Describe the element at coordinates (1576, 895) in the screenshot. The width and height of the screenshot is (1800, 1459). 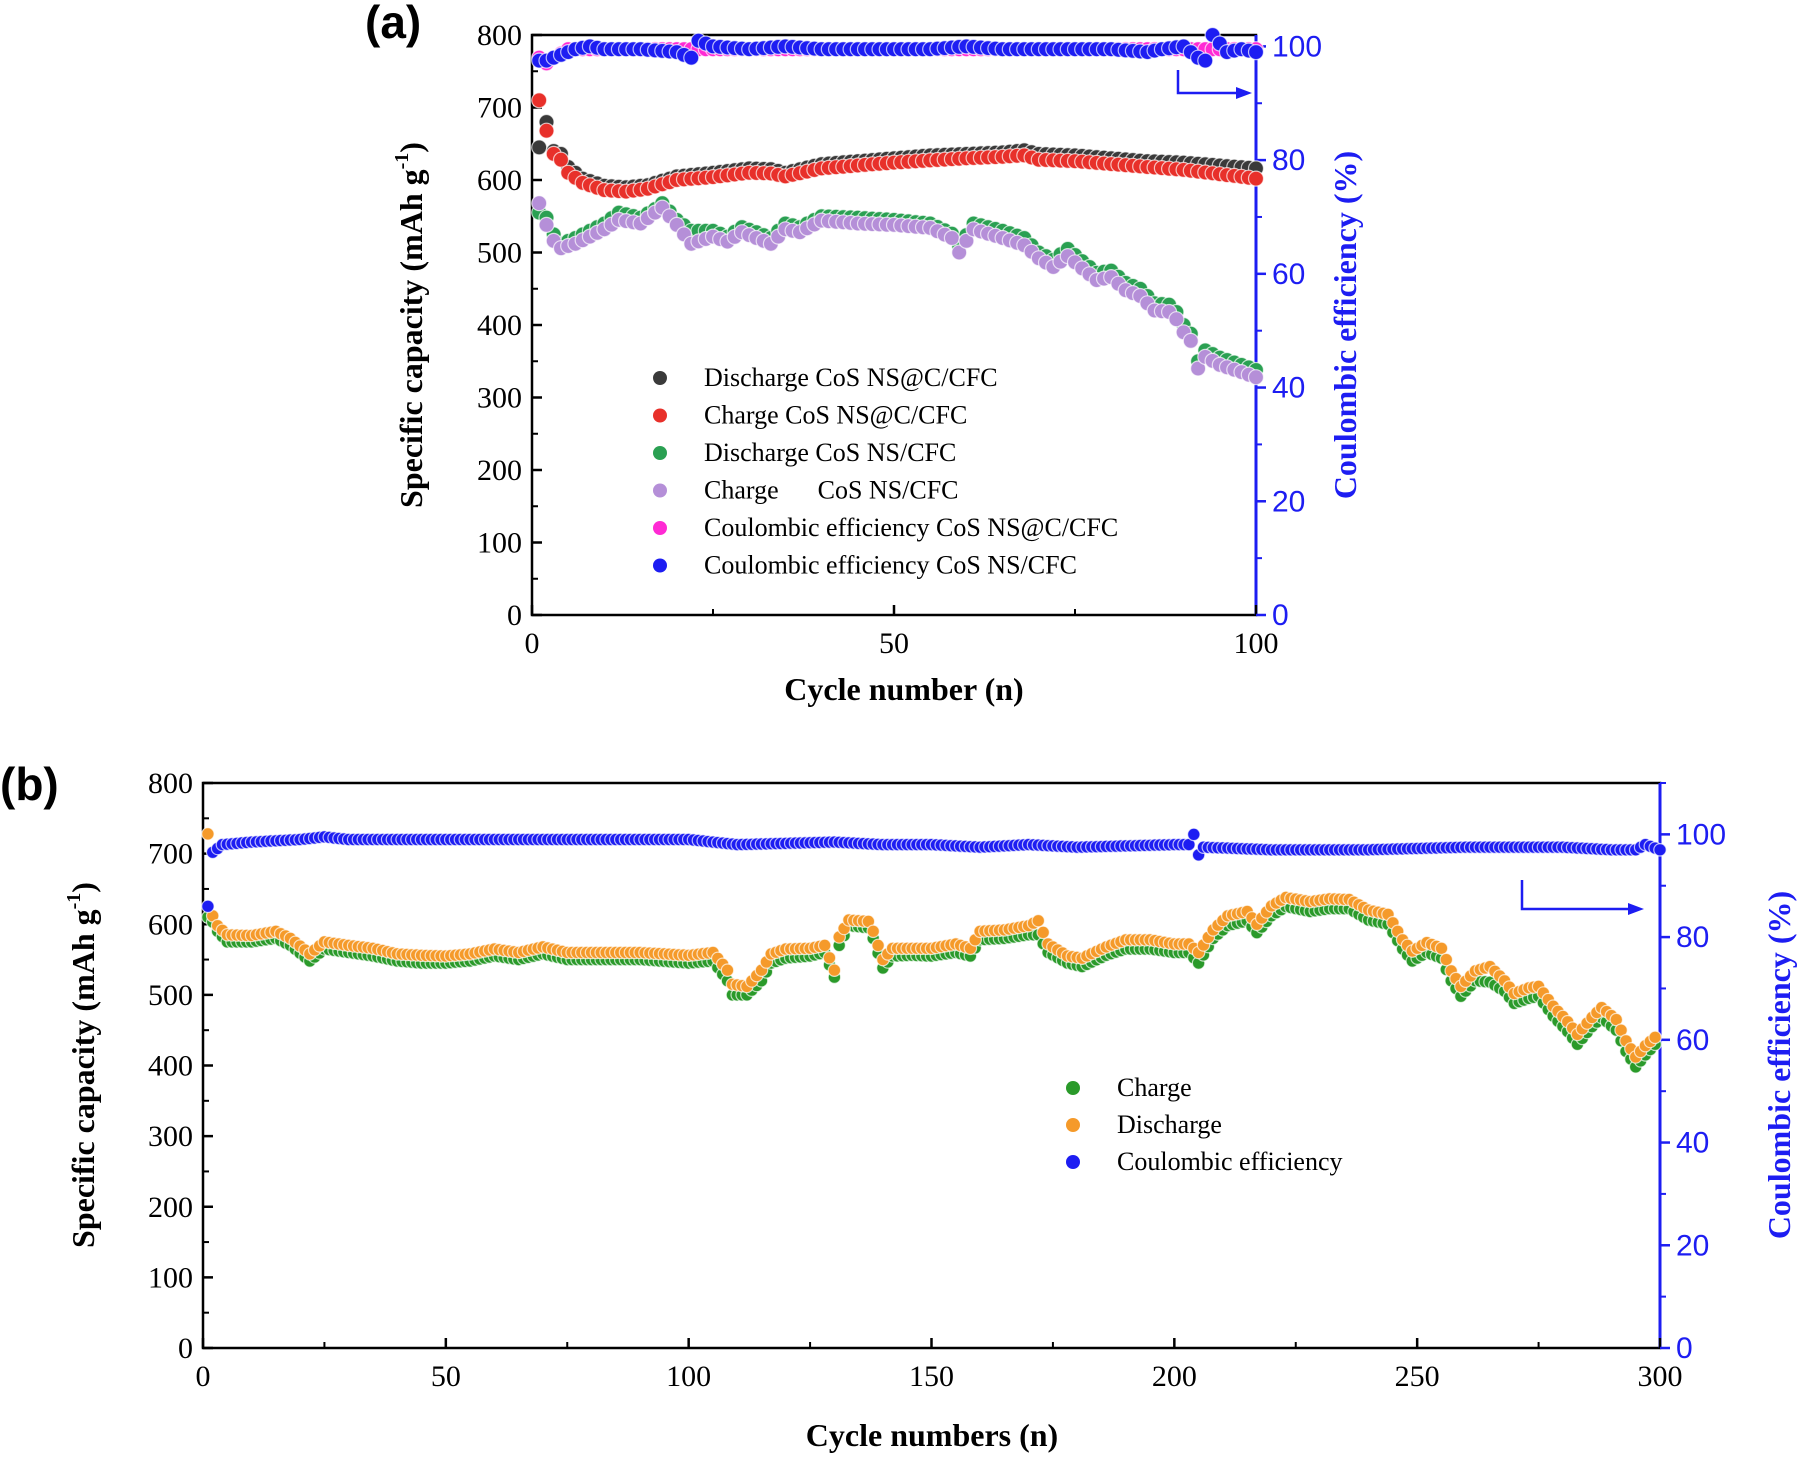
I see `panel-b-axis-arrow` at that location.